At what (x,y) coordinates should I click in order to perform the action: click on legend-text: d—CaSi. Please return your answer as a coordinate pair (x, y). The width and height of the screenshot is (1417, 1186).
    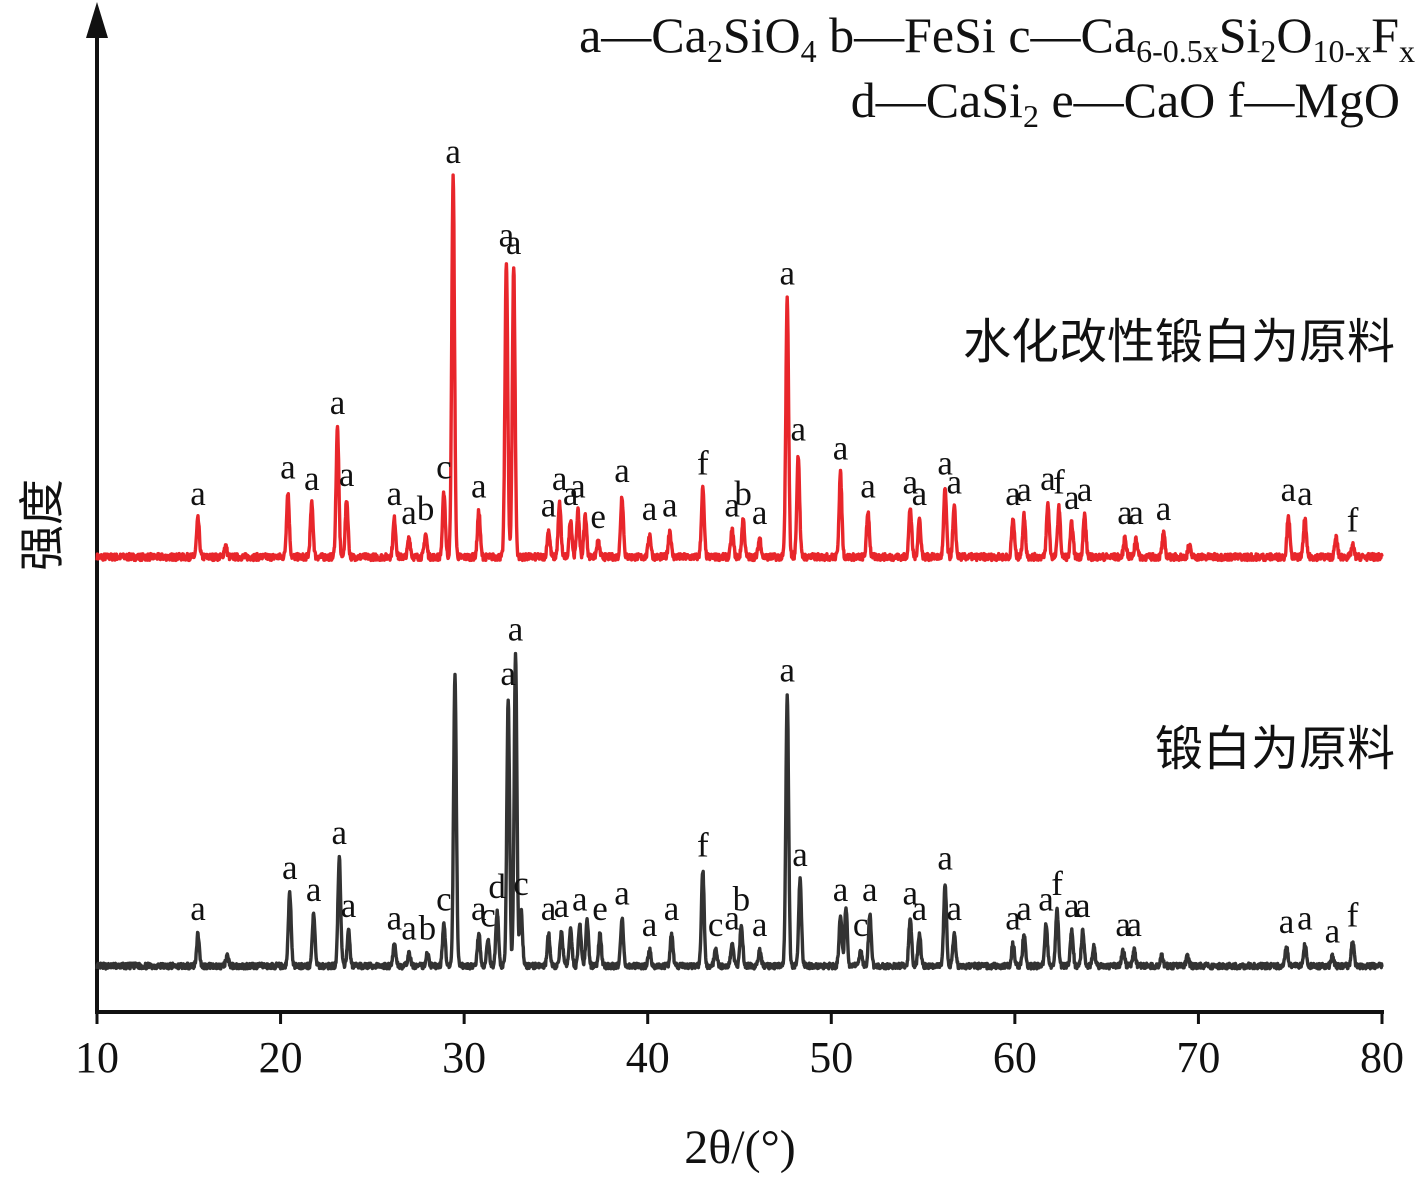
    Looking at the image, I should click on (937, 100).